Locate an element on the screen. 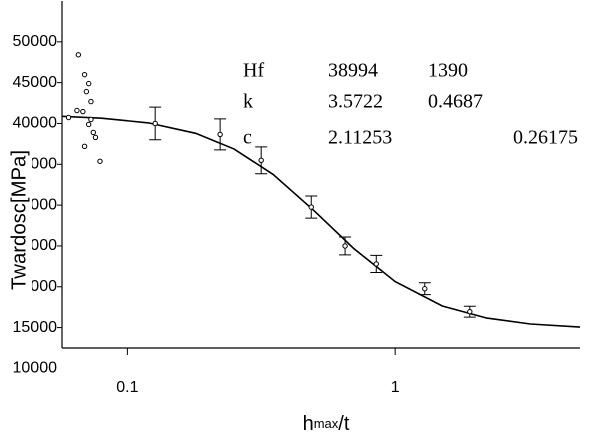 The image size is (598, 443). annotation: c is located at coordinates (247, 138).